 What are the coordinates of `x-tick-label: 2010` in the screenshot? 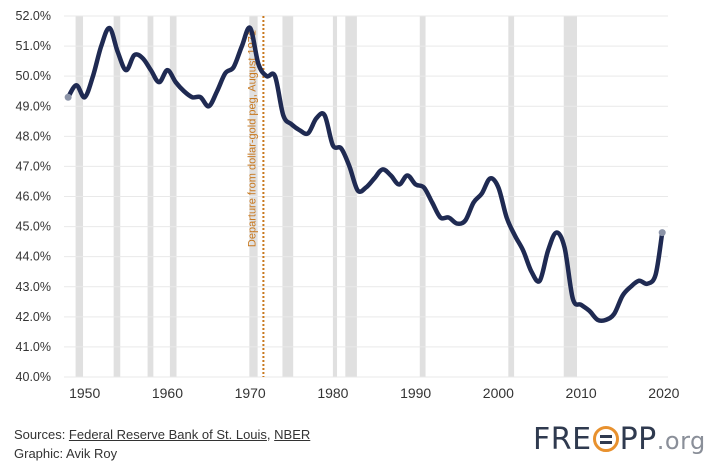 It's located at (581, 393).